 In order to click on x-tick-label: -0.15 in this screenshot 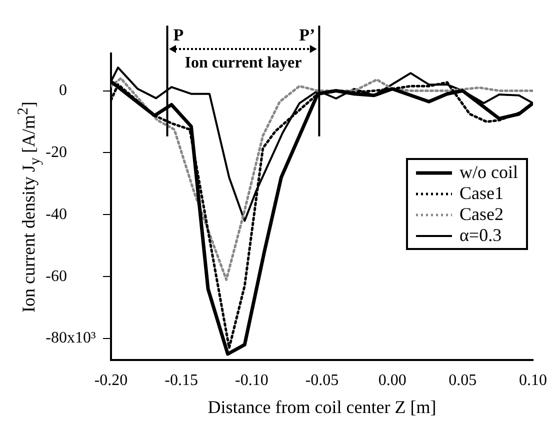, I will do `click(181, 381)`.